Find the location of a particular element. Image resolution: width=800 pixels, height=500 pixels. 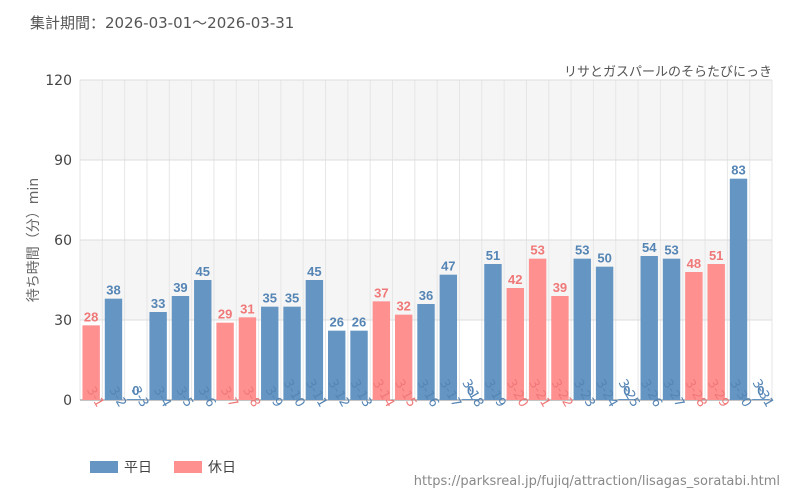

bar-value-label: 54 is located at coordinates (649, 247).